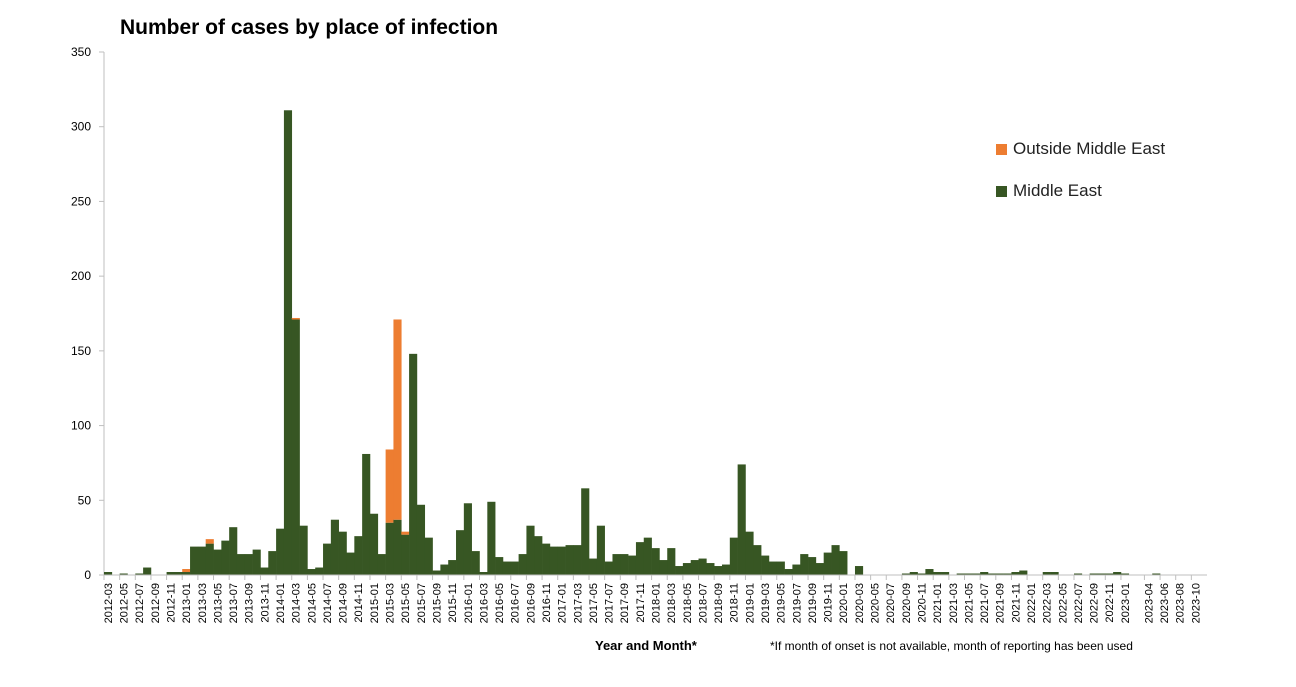 This screenshot has height=687, width=1296. What do you see at coordinates (766, 603) in the screenshot?
I see `x-tick-label: 2019-03` at bounding box center [766, 603].